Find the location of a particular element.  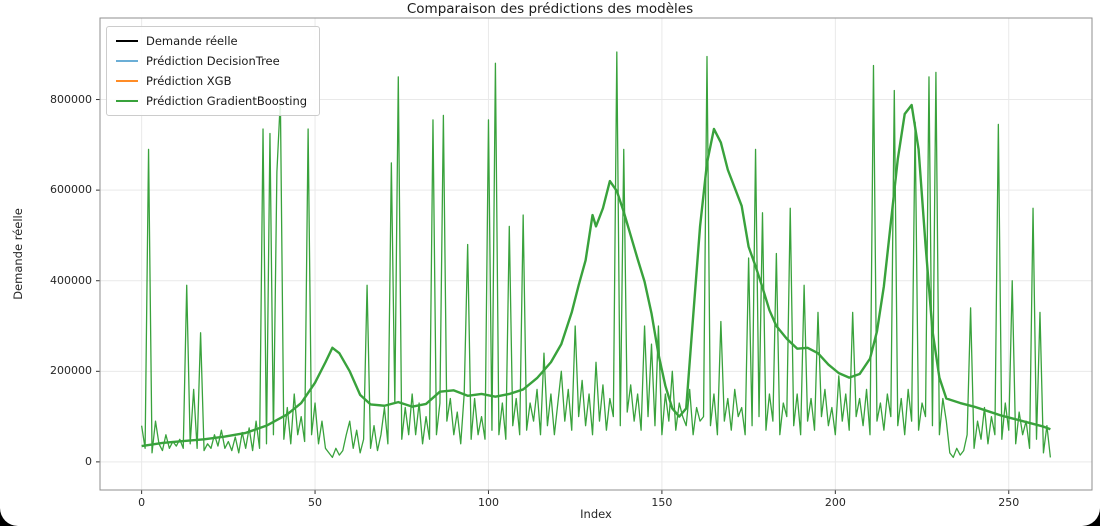

legend-item: Prédiction GradientBoosting is located at coordinates (211, 101).